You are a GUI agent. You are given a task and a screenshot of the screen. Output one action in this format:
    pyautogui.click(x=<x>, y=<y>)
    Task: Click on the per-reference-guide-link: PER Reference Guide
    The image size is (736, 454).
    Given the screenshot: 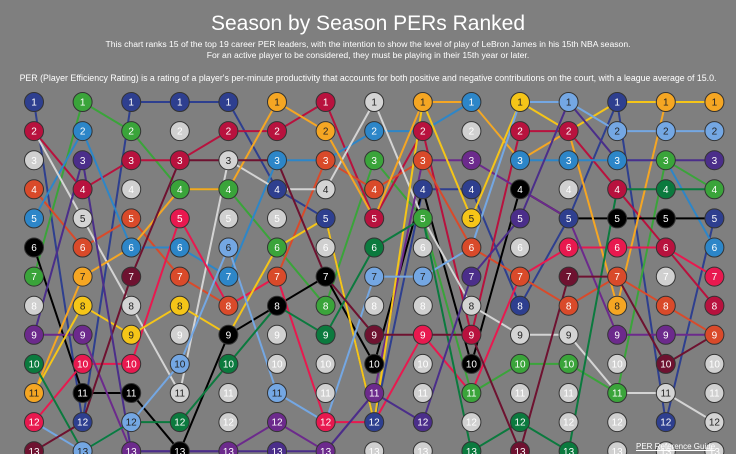 What is the action you would take?
    pyautogui.click(x=676, y=446)
    